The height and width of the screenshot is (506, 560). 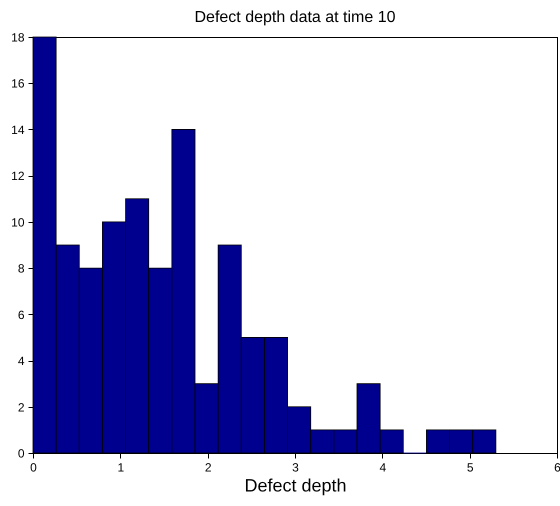 I want to click on y-tick-label: 4, so click(x=21, y=361).